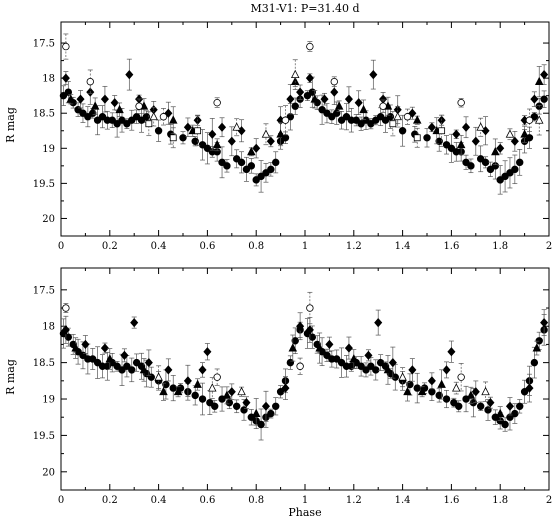 Image resolution: width=560 pixels, height=523 pixels. What do you see at coordinates (48, 400) in the screenshot?
I see `bottom-y-tick-label: 19` at bounding box center [48, 400].